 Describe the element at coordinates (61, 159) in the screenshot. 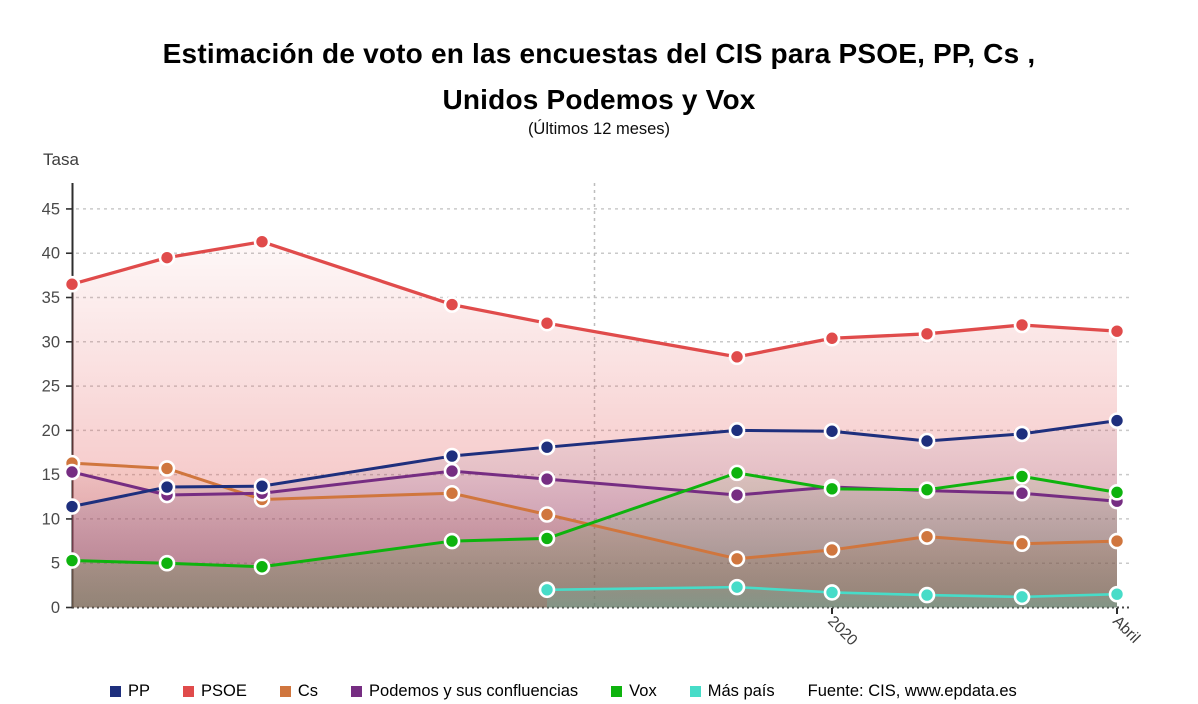

I see `y-axis-title: Tasa` at that location.